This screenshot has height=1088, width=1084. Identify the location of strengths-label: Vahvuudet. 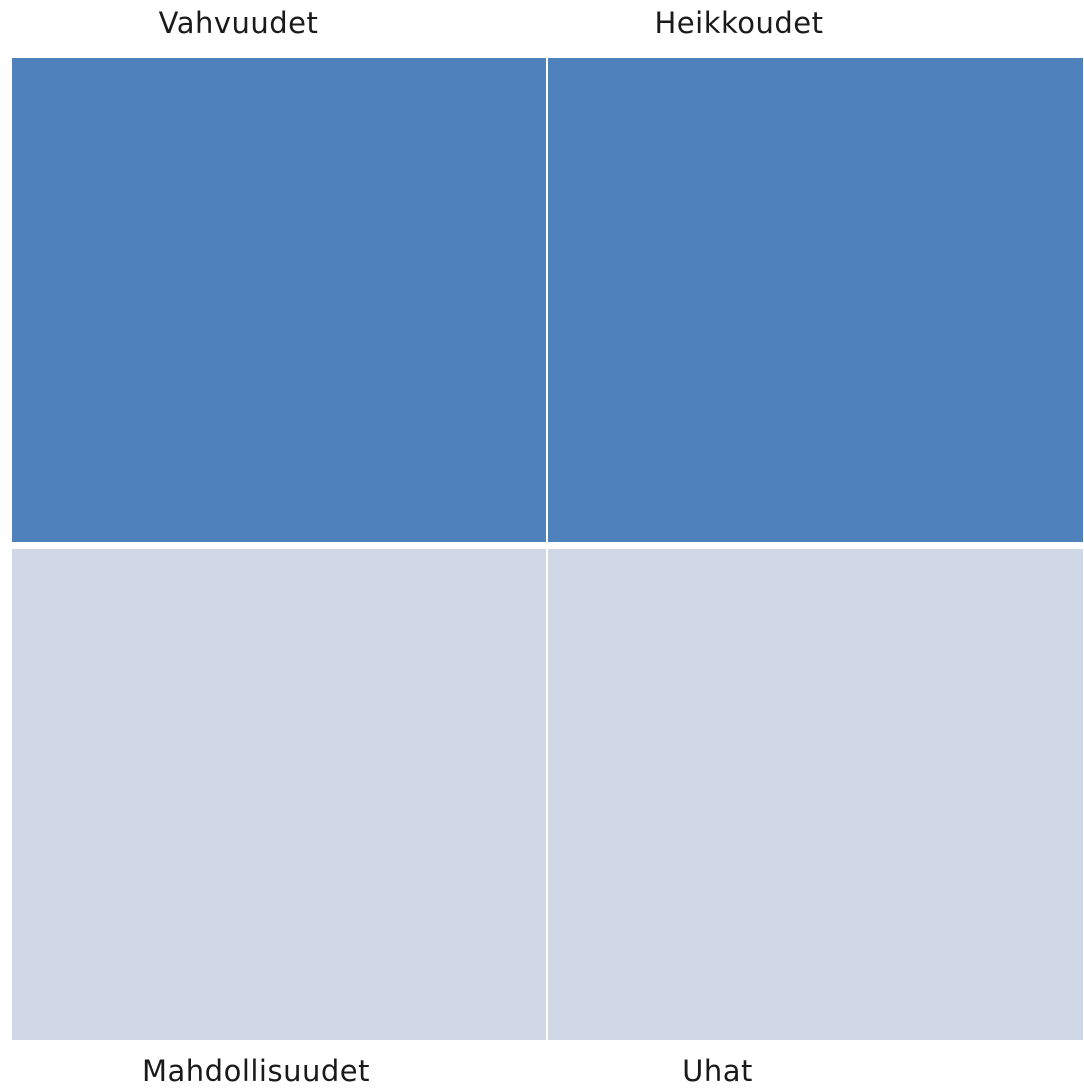
(238, 23).